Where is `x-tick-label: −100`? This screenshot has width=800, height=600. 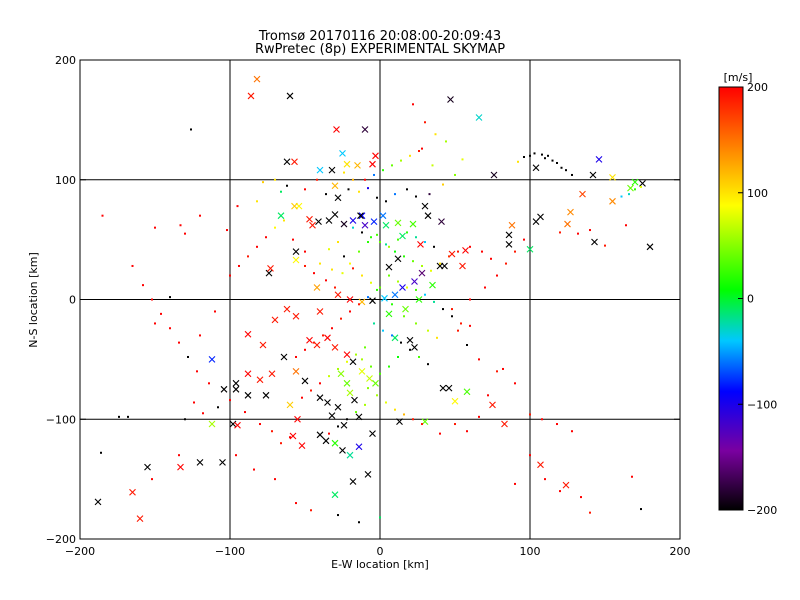 x-tick-label: −100 is located at coordinates (230, 551).